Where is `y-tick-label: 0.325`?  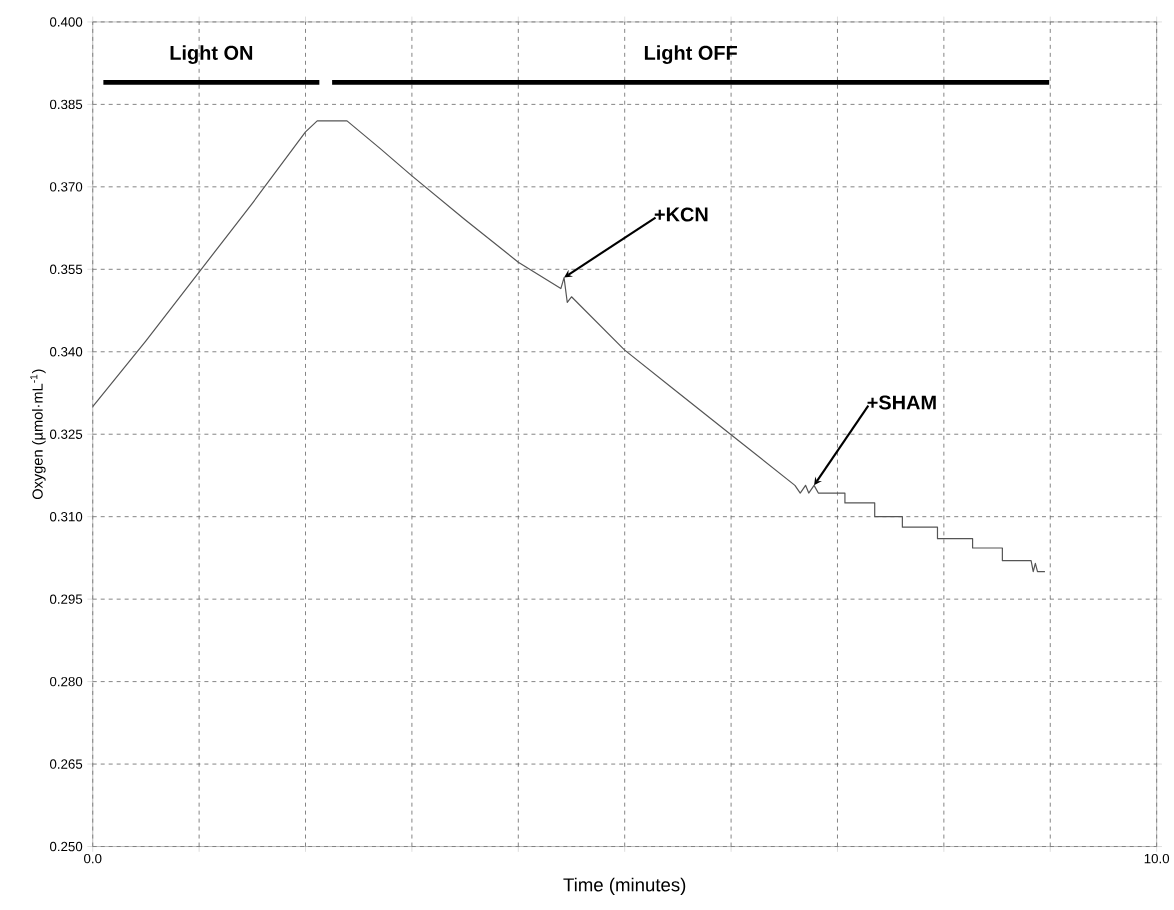
y-tick-label: 0.325 is located at coordinates (66, 434).